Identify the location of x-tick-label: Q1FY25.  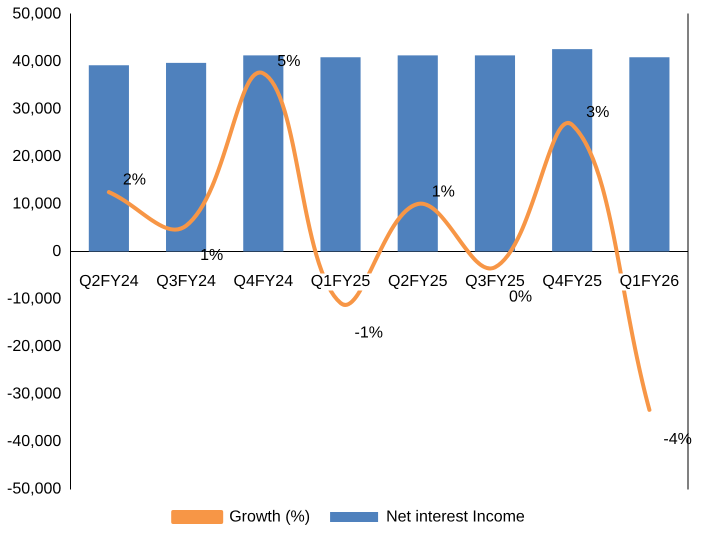
(340, 281).